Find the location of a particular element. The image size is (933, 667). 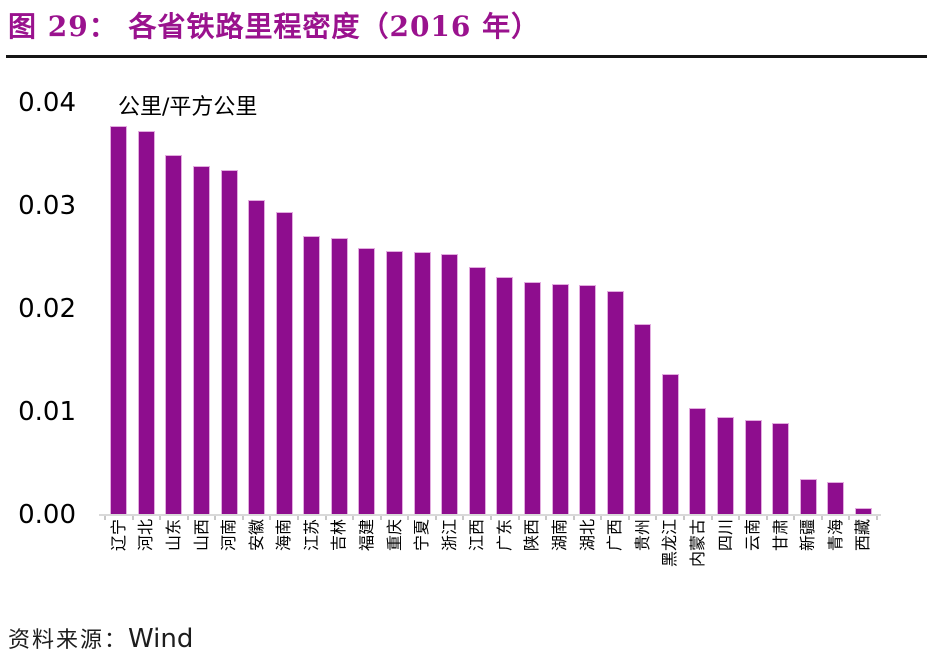

bar-江西 is located at coordinates (477, 391).